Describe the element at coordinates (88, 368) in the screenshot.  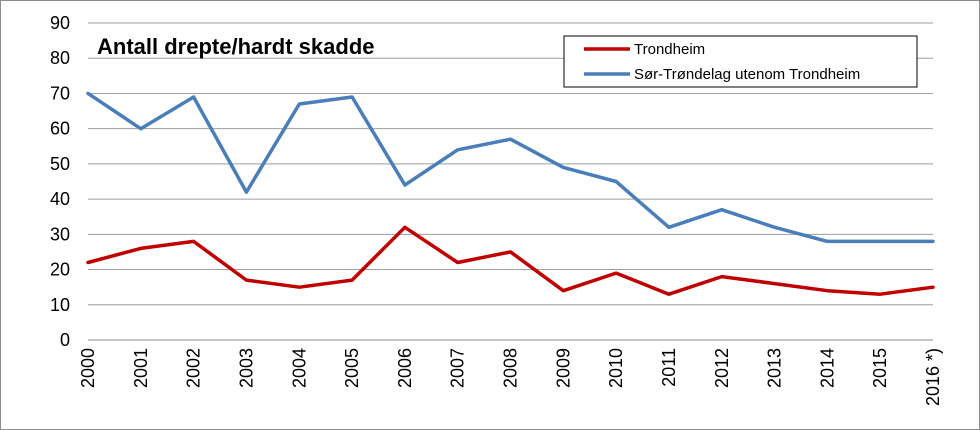
I see `x-tick-label-0: 2000` at that location.